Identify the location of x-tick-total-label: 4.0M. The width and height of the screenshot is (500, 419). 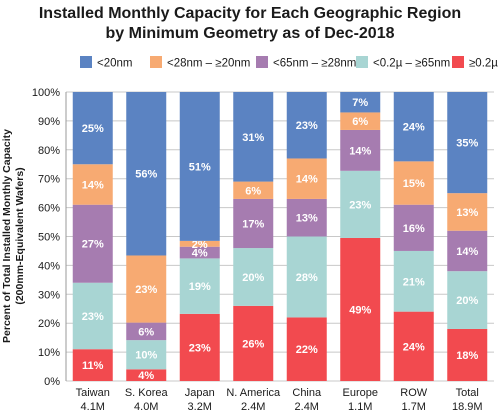
(146, 407).